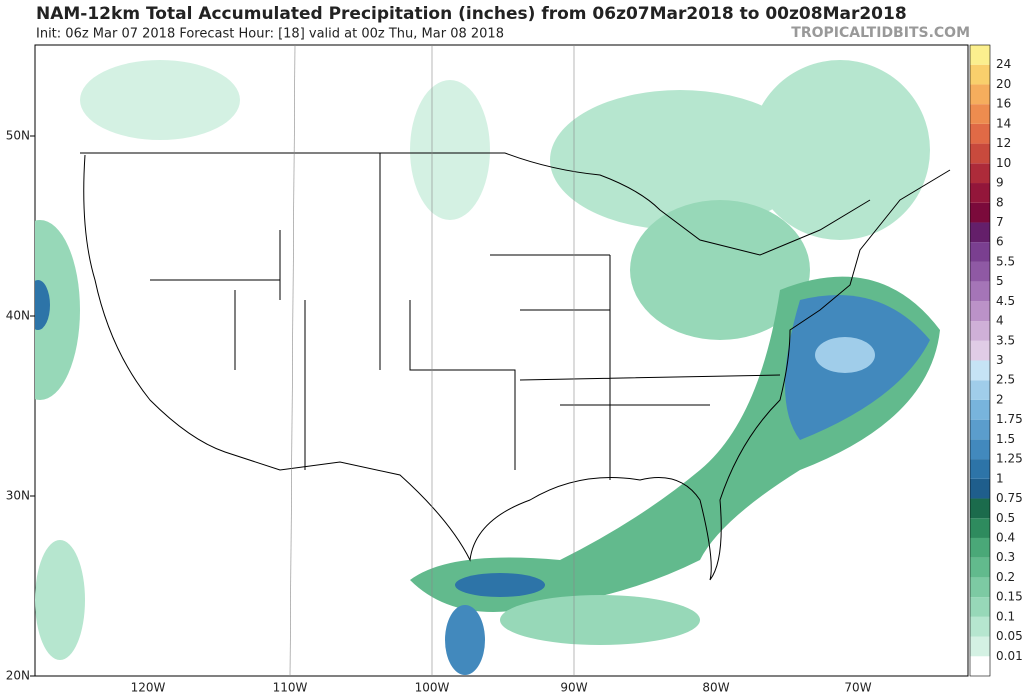 The height and width of the screenshot is (700, 1024). Describe the element at coordinates (1005, 340) in the screenshot. I see `colorbar-label: 3.5` at that location.